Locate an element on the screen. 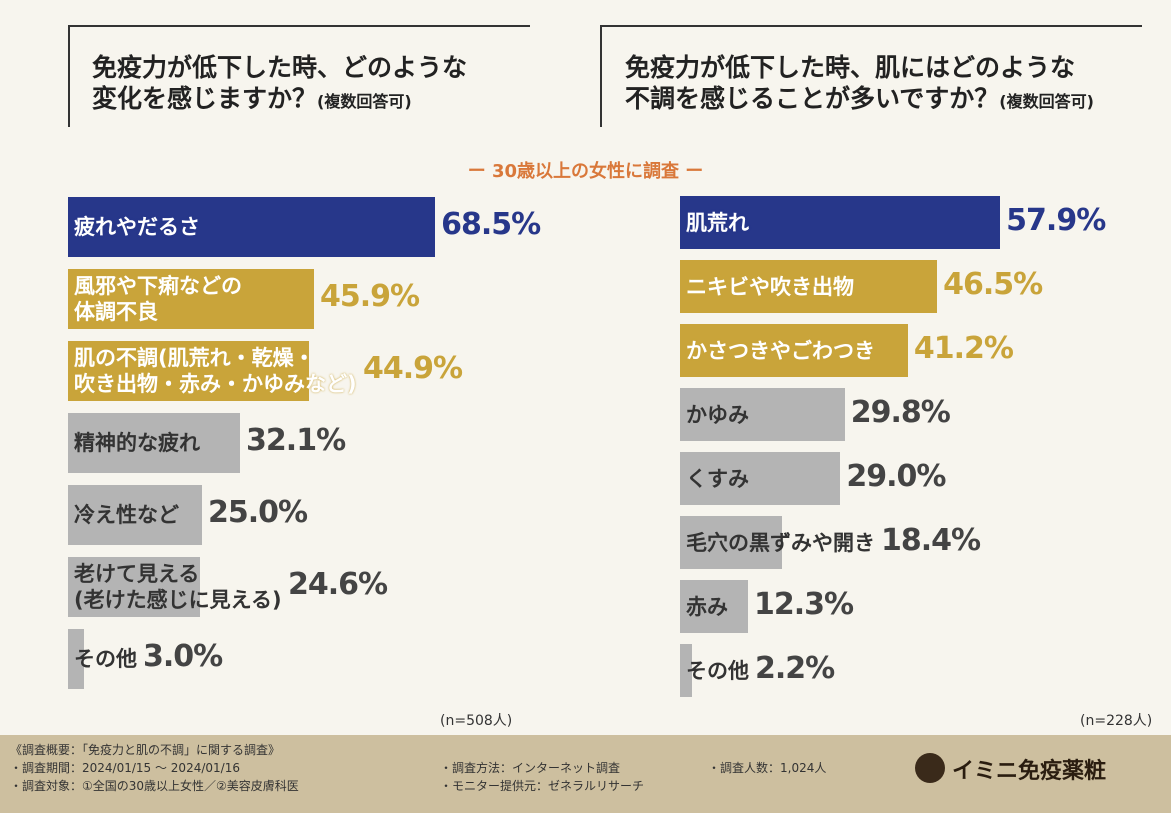 Image resolution: width=1171 pixels, height=813 pixels. logo: イミニ免疫薬粧 is located at coordinates (1029, 771).